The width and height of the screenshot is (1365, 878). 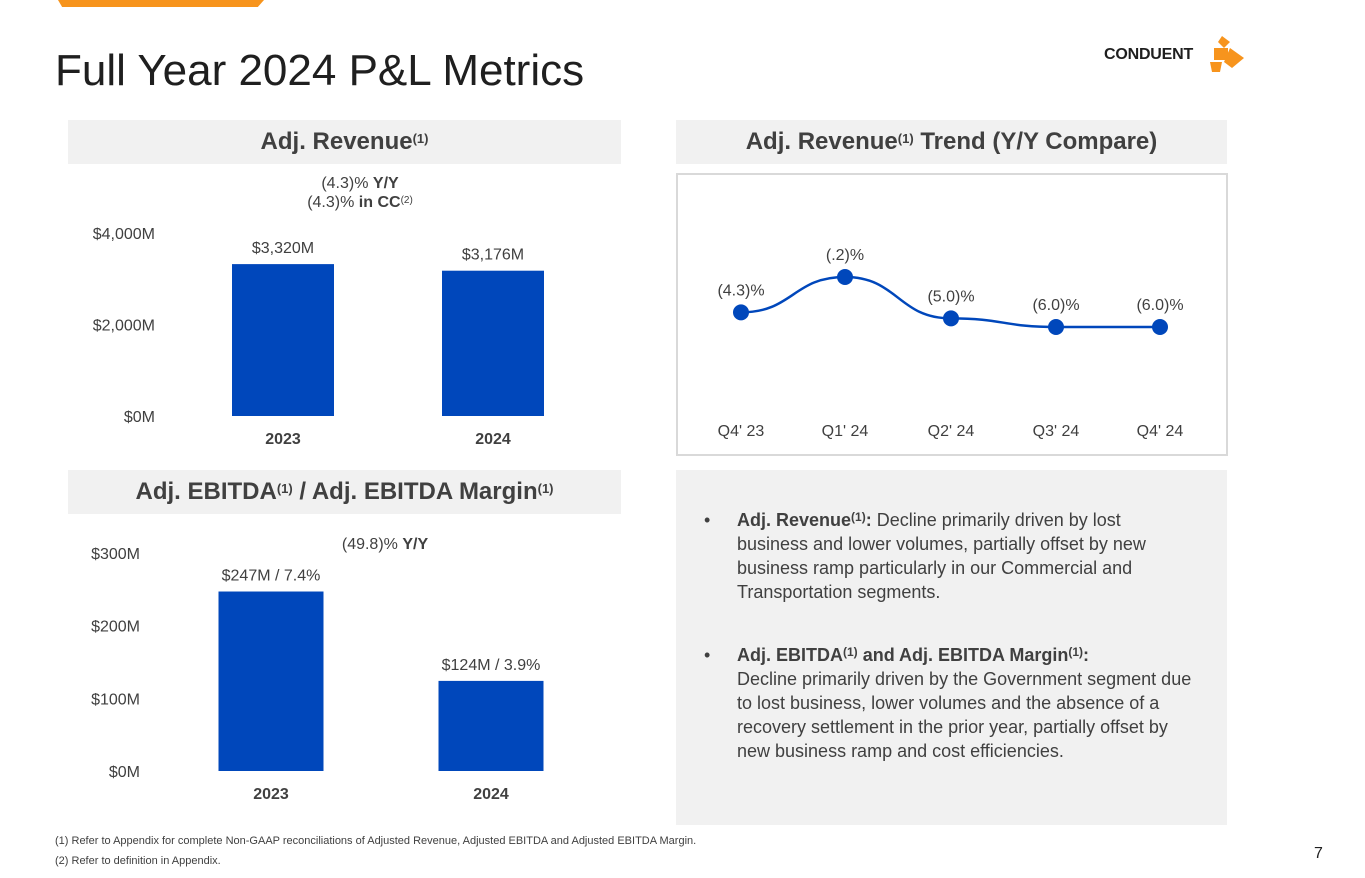 I want to click on trend-data-label: (4.3)%, so click(x=740, y=290).